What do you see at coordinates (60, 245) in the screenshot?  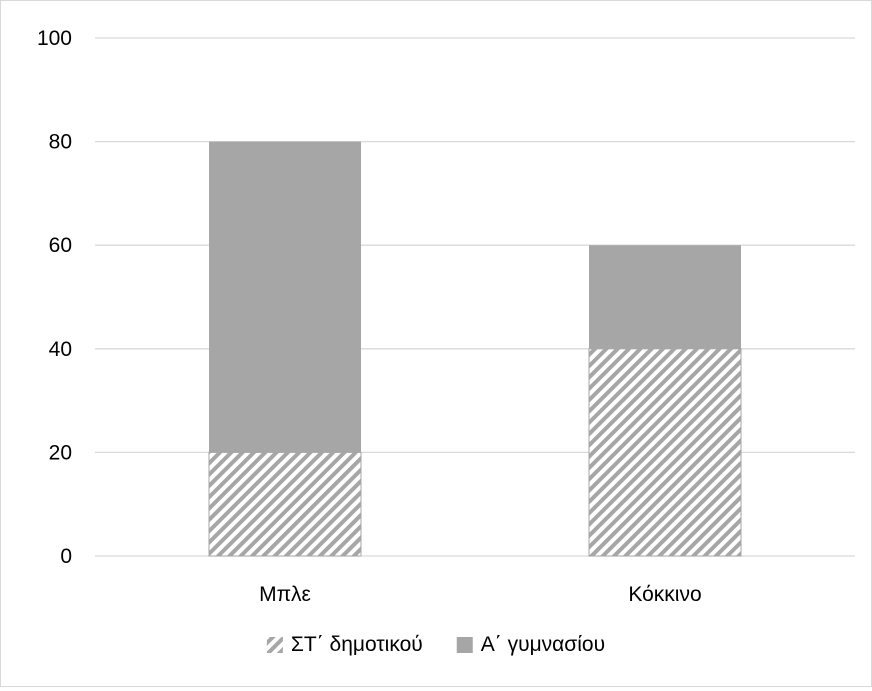 I see `y-tick-label: 60` at bounding box center [60, 245].